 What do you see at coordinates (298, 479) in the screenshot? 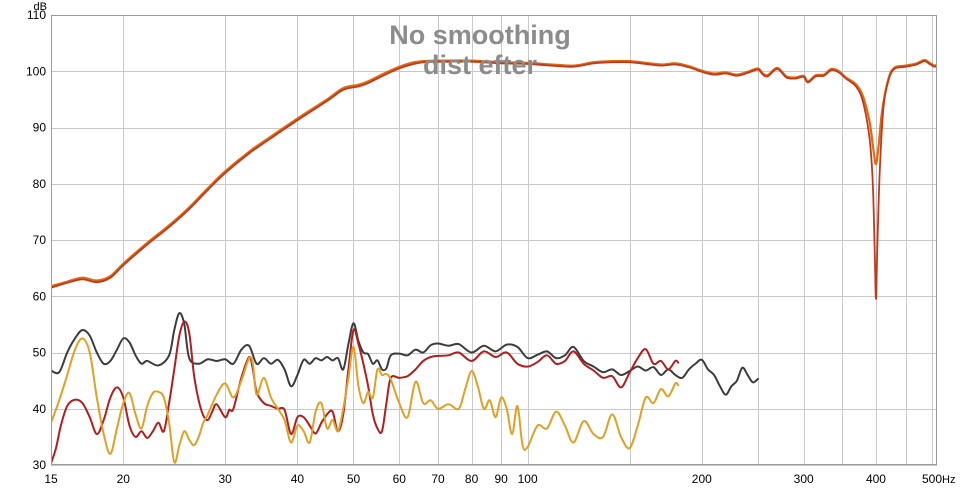
I see `x-tick-label: 40` at bounding box center [298, 479].